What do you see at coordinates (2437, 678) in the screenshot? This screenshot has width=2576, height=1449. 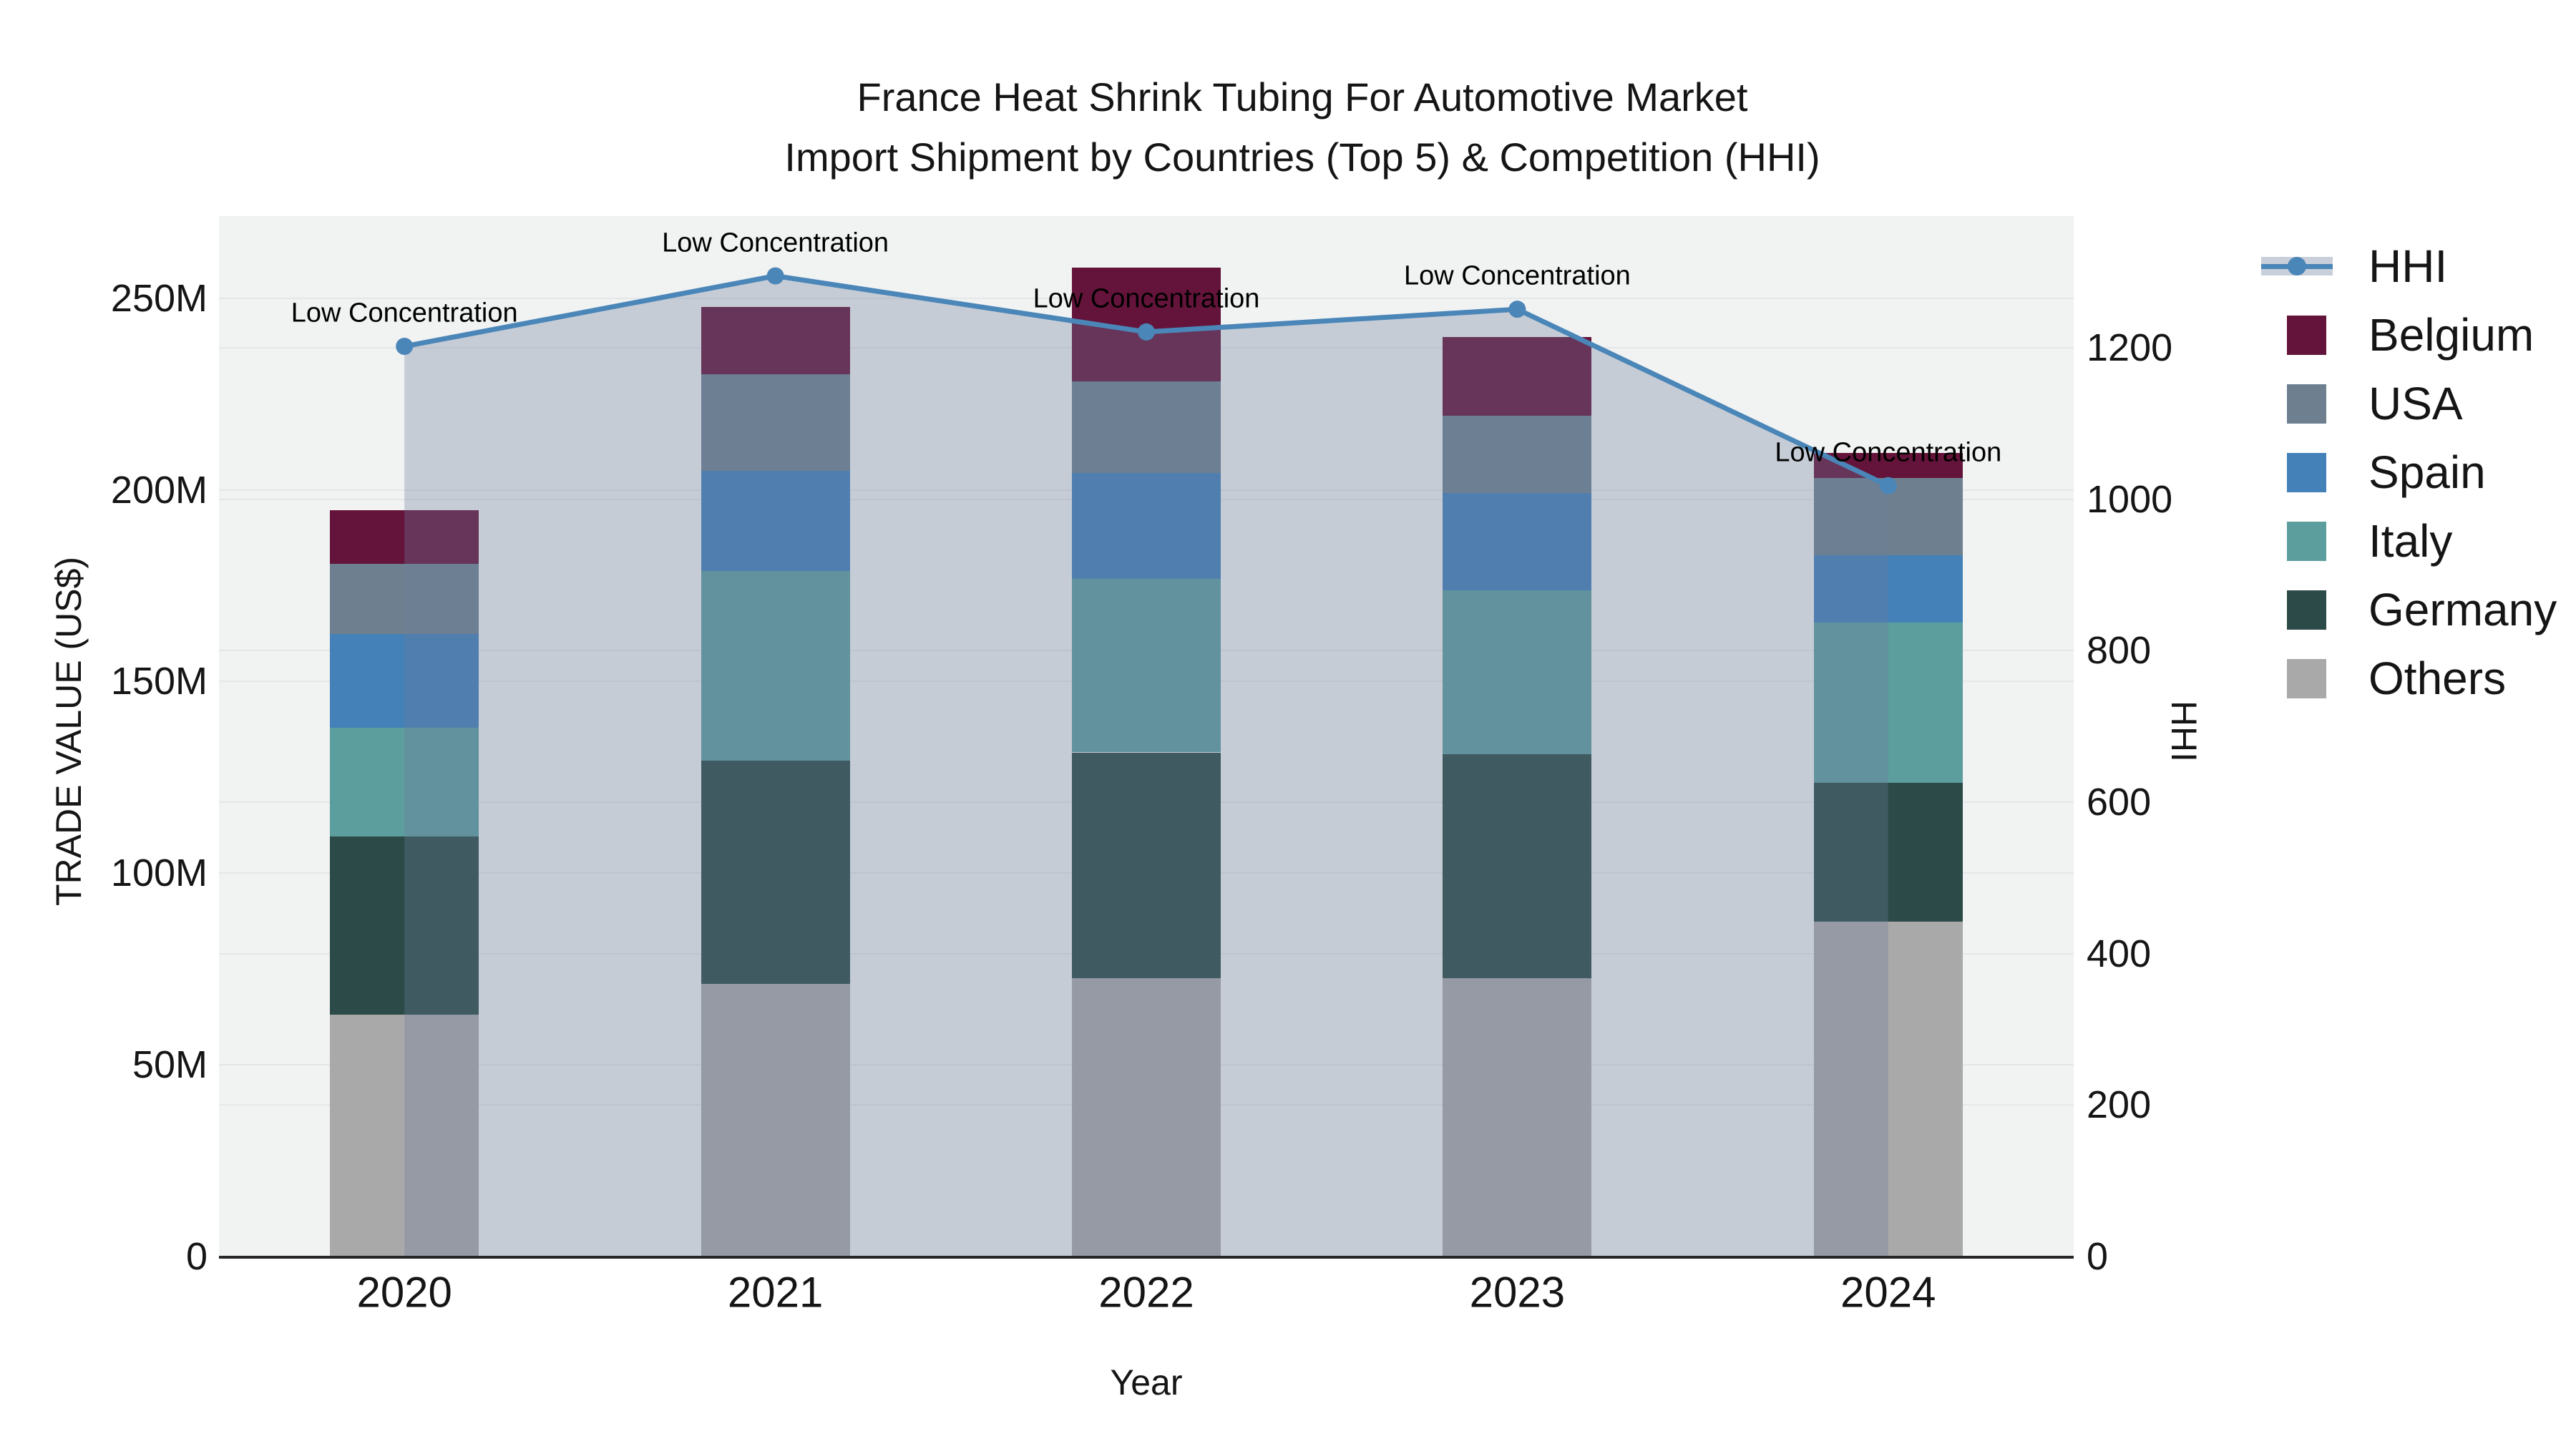 I see `legend-label-others: Others` at bounding box center [2437, 678].